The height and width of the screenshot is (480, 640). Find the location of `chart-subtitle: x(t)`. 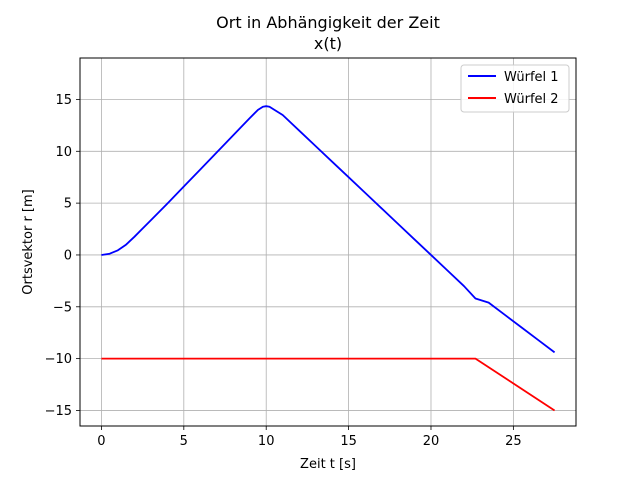

chart-subtitle: x(t) is located at coordinates (328, 43).